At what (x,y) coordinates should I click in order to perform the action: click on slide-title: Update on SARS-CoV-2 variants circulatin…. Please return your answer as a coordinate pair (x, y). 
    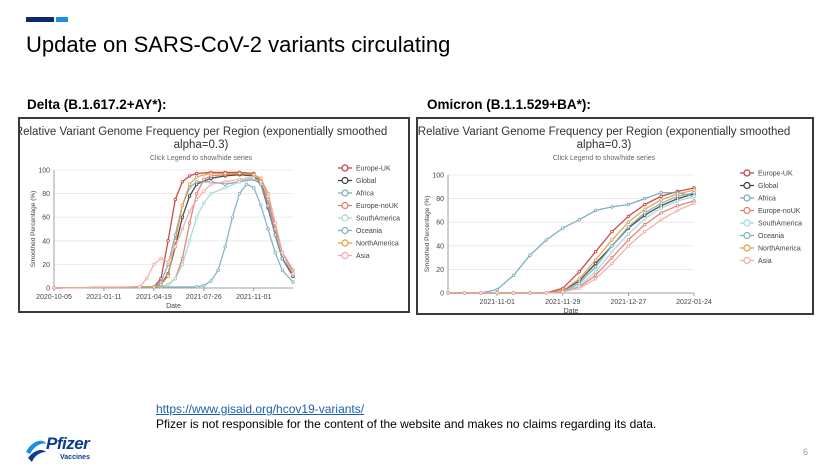
    Looking at the image, I should click on (238, 44).